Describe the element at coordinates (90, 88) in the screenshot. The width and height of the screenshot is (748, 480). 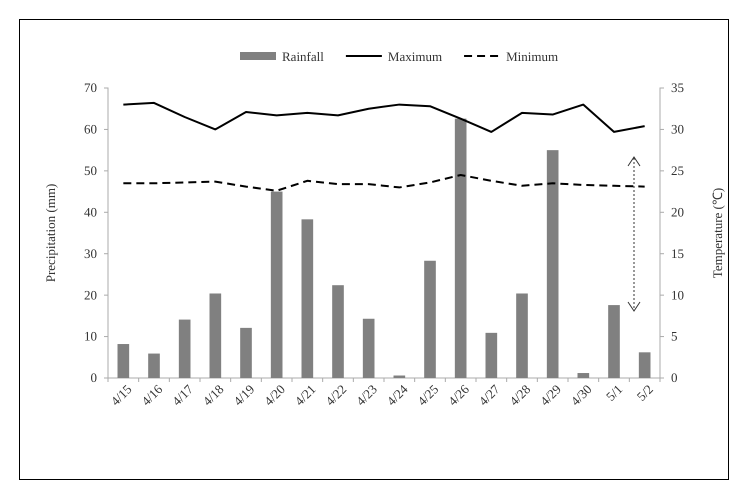
I see `y-tick-label: 70` at that location.